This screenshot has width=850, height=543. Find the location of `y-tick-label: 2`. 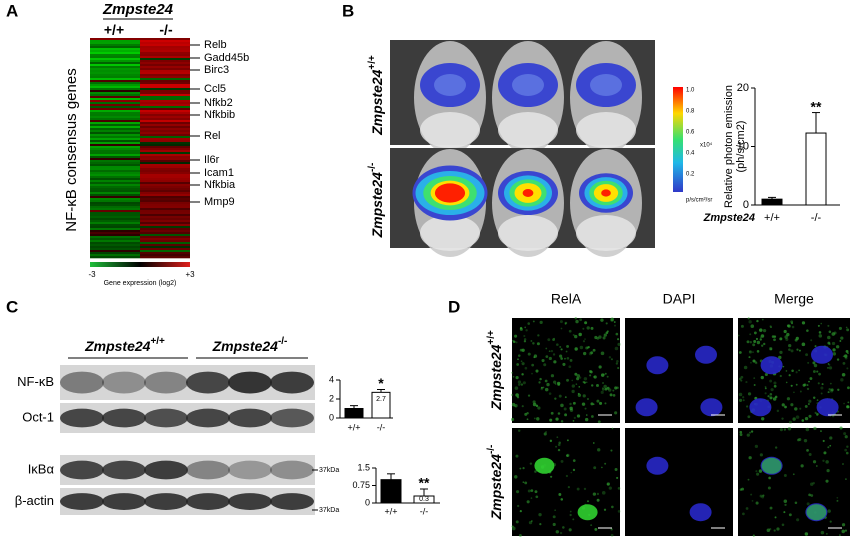

y-tick-label: 2 is located at coordinates (331, 398).